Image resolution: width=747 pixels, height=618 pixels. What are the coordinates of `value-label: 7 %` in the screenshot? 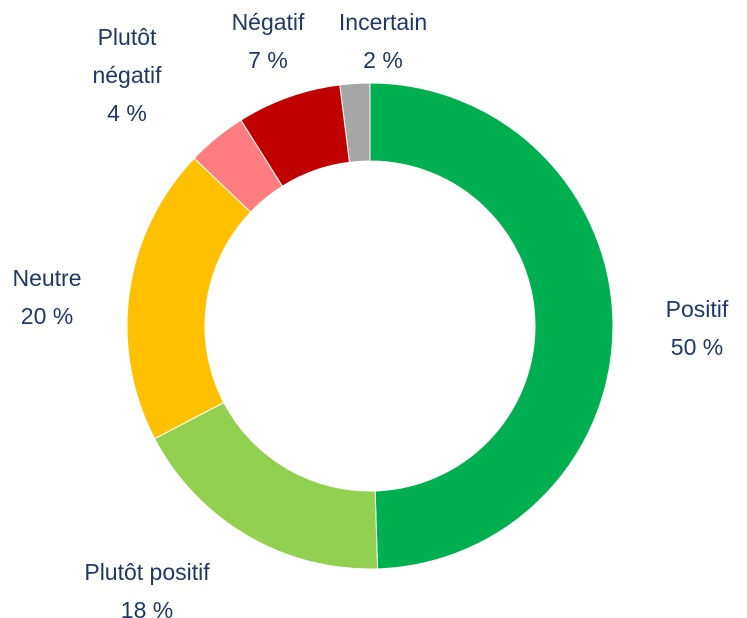 It's located at (268, 60).